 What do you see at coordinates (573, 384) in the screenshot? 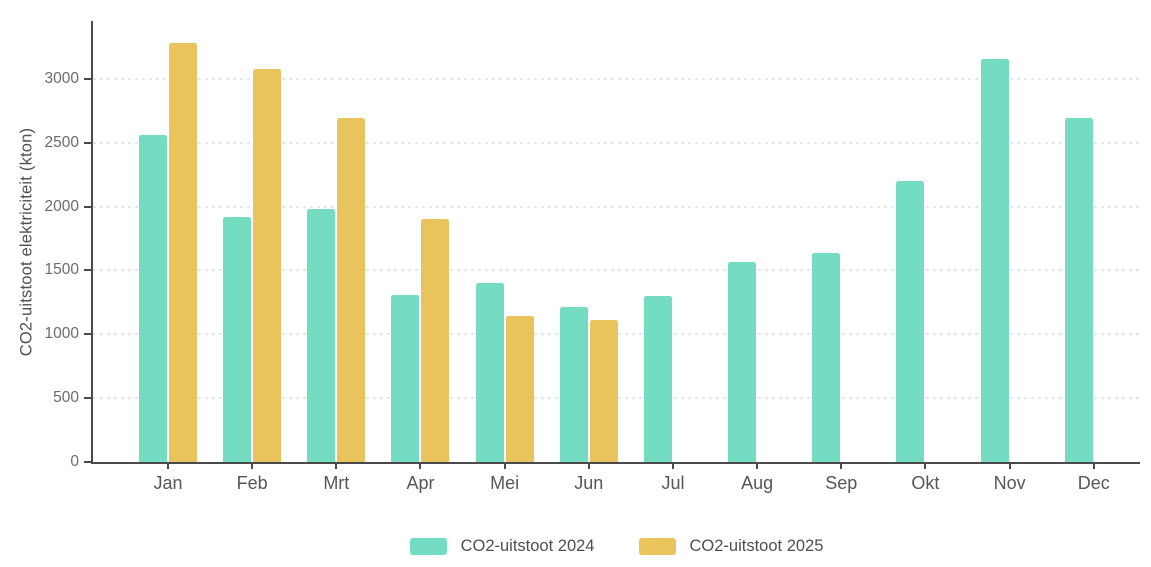
I see `bar-jun-2024` at bounding box center [573, 384].